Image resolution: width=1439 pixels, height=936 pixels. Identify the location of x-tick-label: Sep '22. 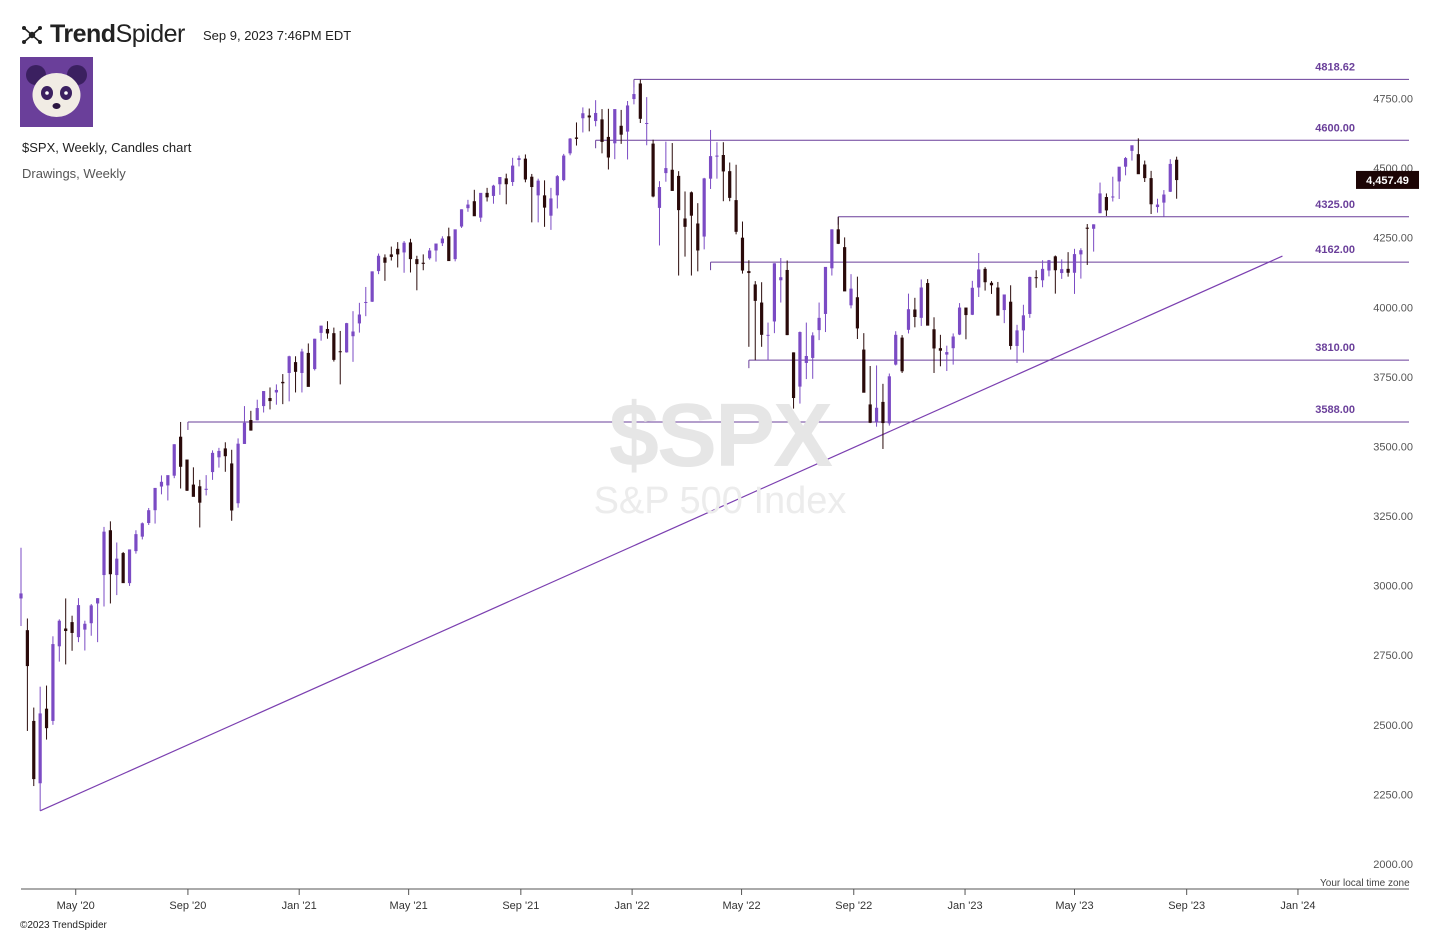
(853, 906).